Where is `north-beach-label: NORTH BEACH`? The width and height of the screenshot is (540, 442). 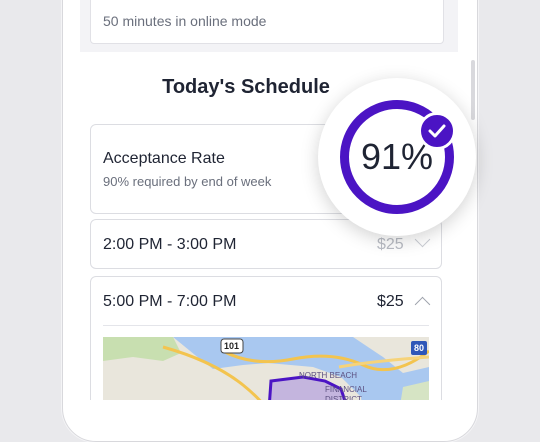 north-beach-label: NORTH BEACH is located at coordinates (328, 375).